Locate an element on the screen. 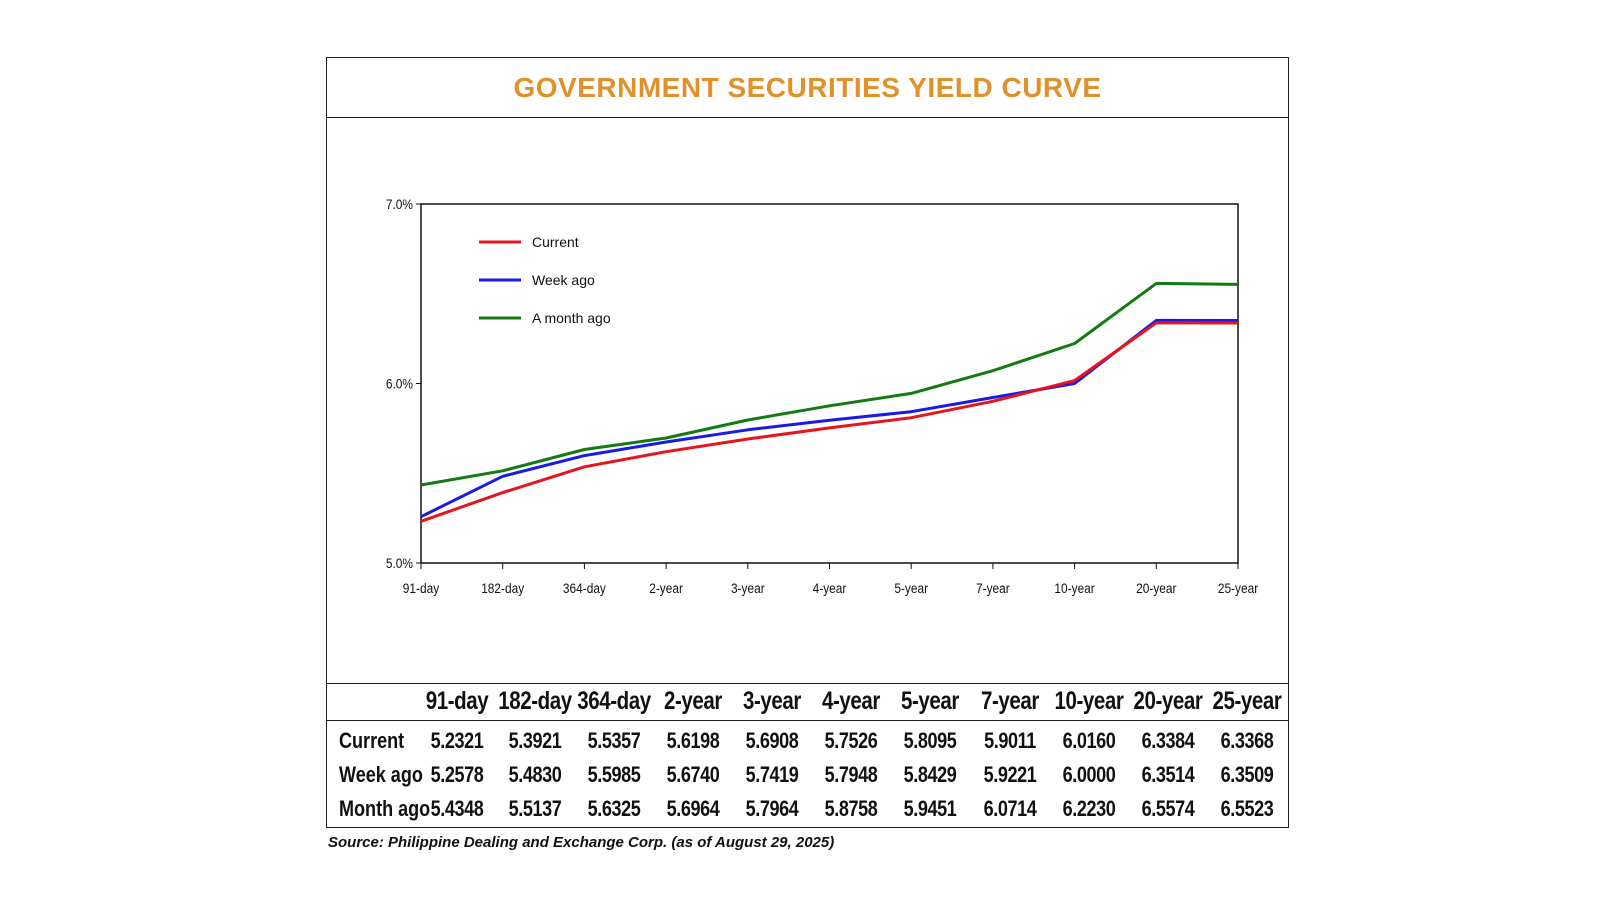 This screenshot has height=900, width=1600. table-cell: 6.3514 is located at coordinates (1168, 774).